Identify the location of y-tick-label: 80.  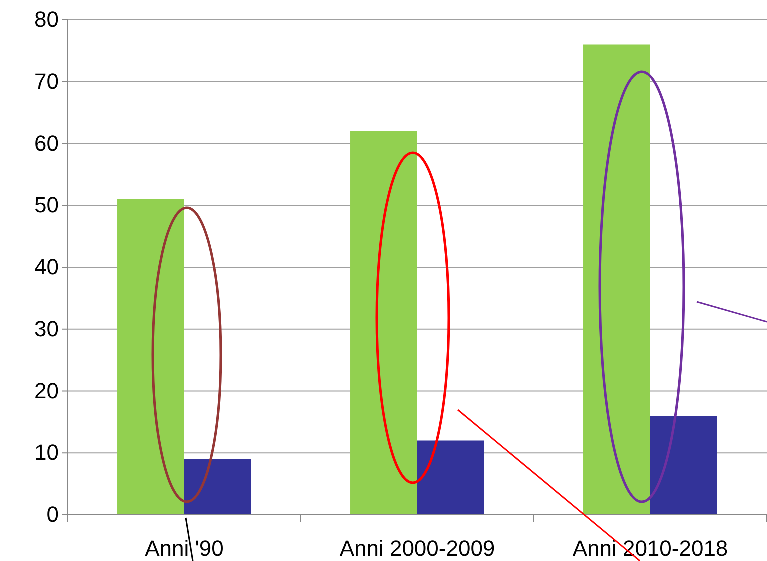
(46, 19).